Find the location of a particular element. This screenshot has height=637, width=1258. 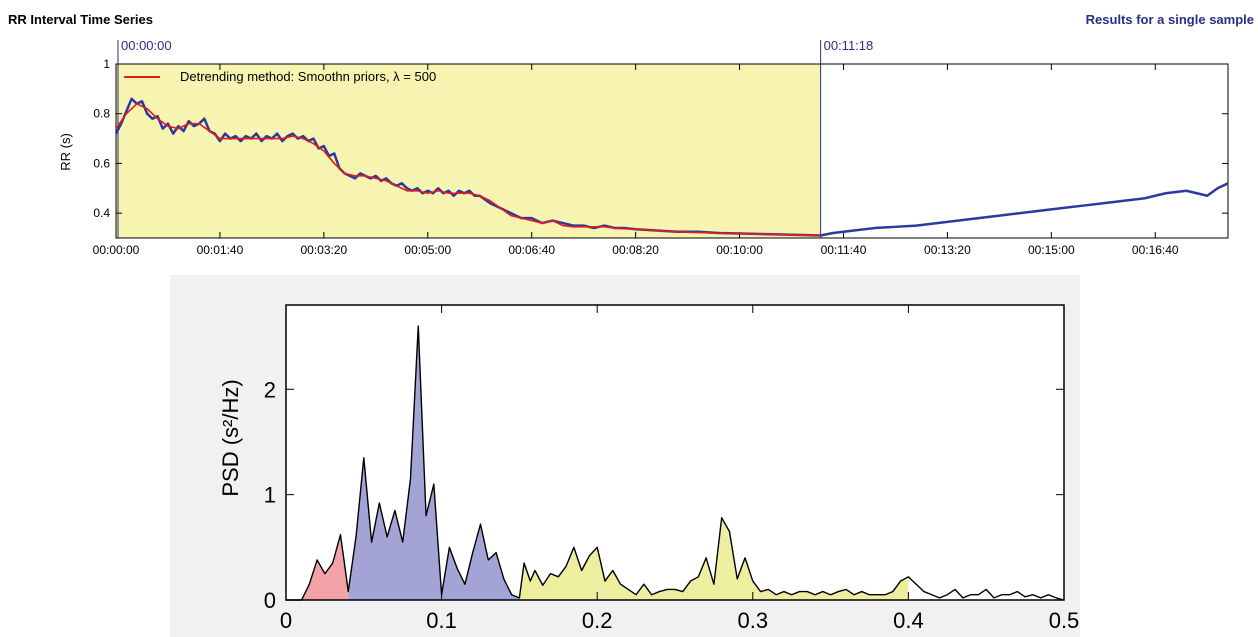

psd-x-tick-label: 0 is located at coordinates (286, 620).